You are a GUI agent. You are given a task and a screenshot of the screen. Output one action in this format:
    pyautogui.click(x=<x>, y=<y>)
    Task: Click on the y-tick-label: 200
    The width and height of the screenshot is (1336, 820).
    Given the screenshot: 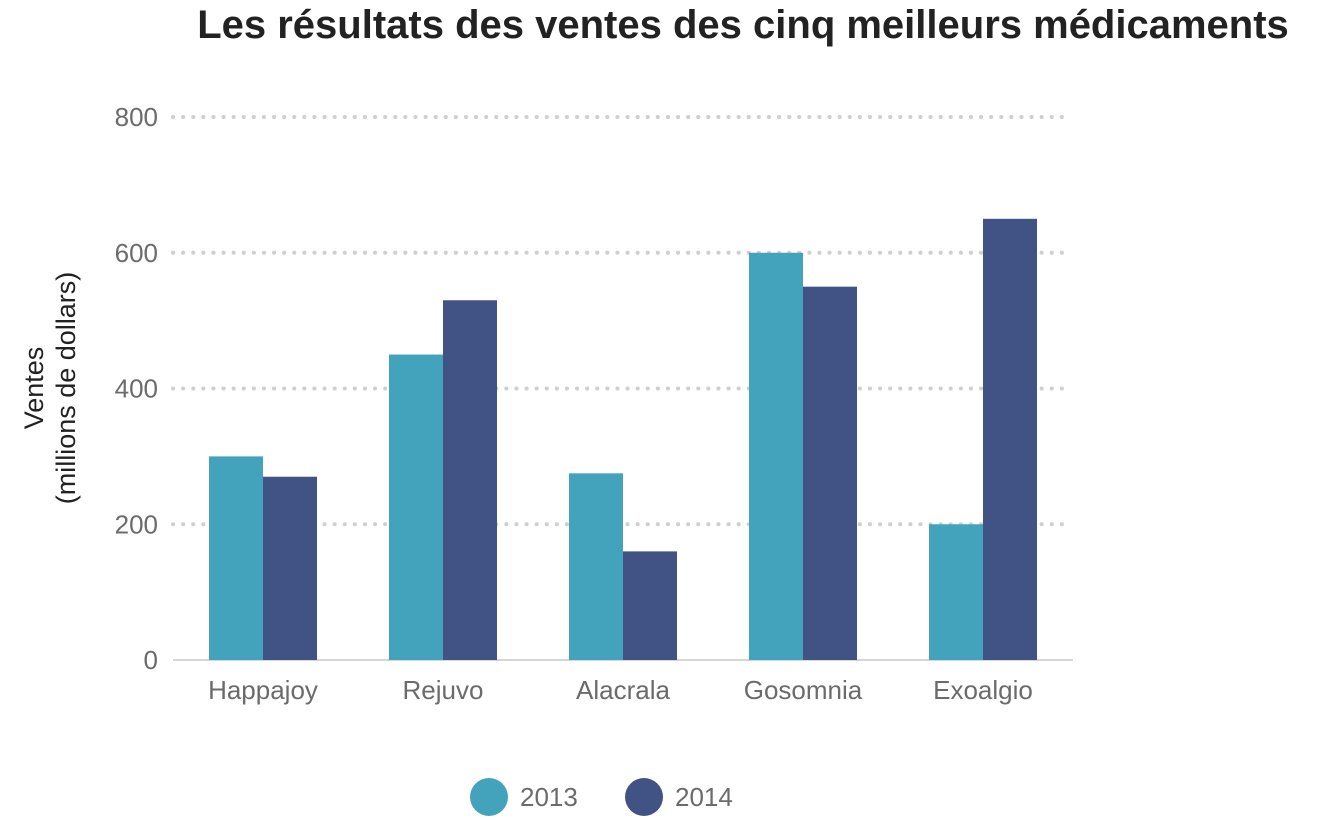 What is the action you would take?
    pyautogui.click(x=136, y=524)
    